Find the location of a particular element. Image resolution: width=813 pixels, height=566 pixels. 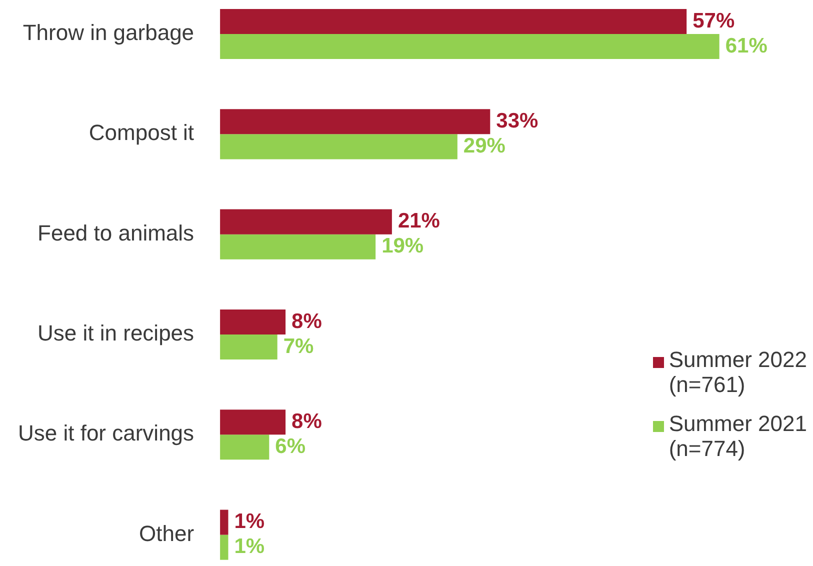

y-tick-label: Other is located at coordinates (166, 533).